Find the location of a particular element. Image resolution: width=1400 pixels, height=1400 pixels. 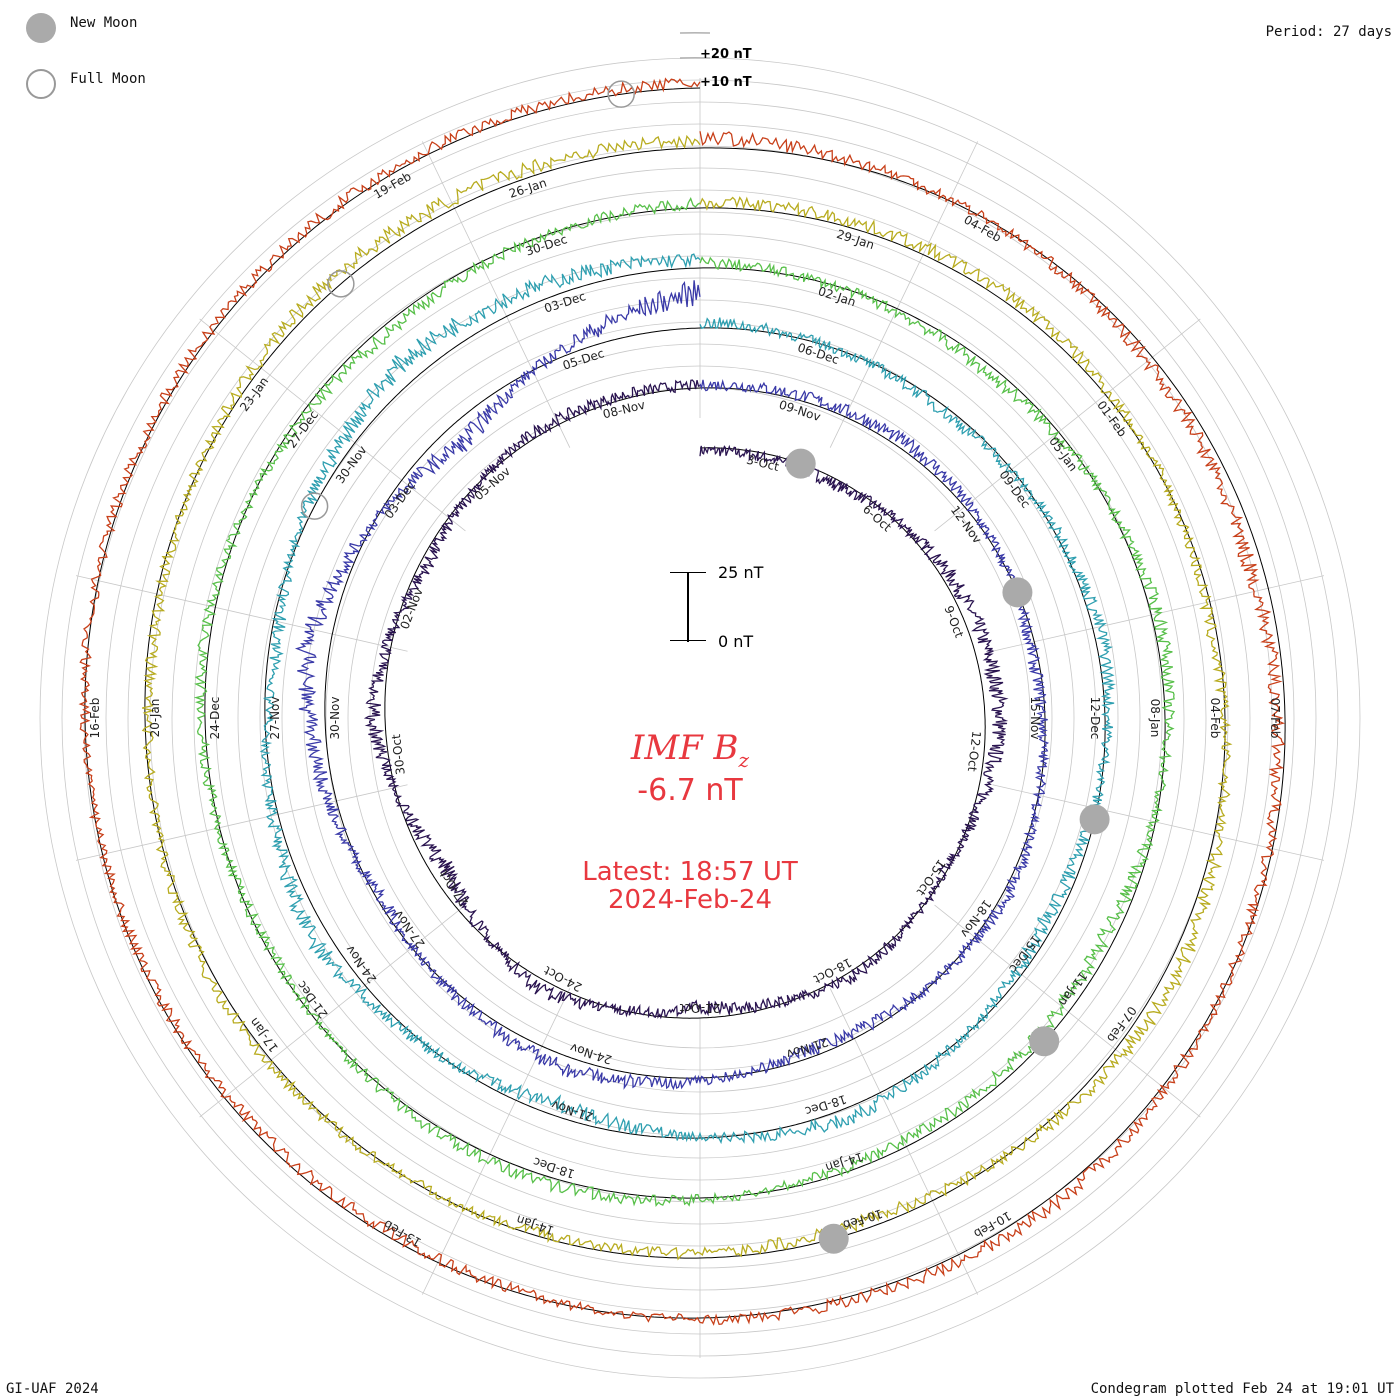

date-label: 10-Feb is located at coordinates (862, 1219).